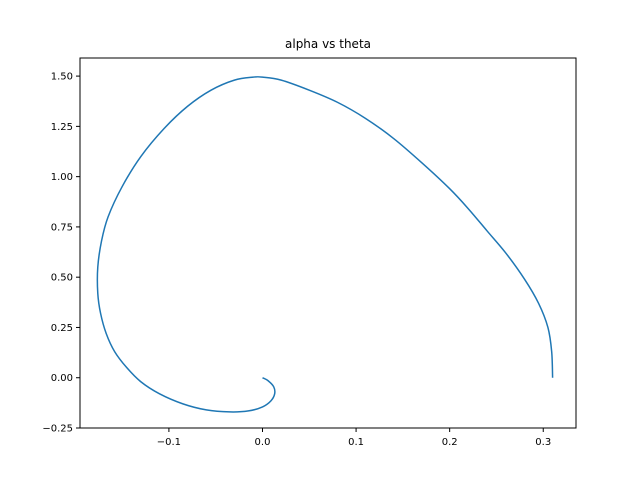 Image resolution: width=640 pixels, height=480 pixels. Describe the element at coordinates (263, 442) in the screenshot. I see `x-tick-label: 0.0` at that location.